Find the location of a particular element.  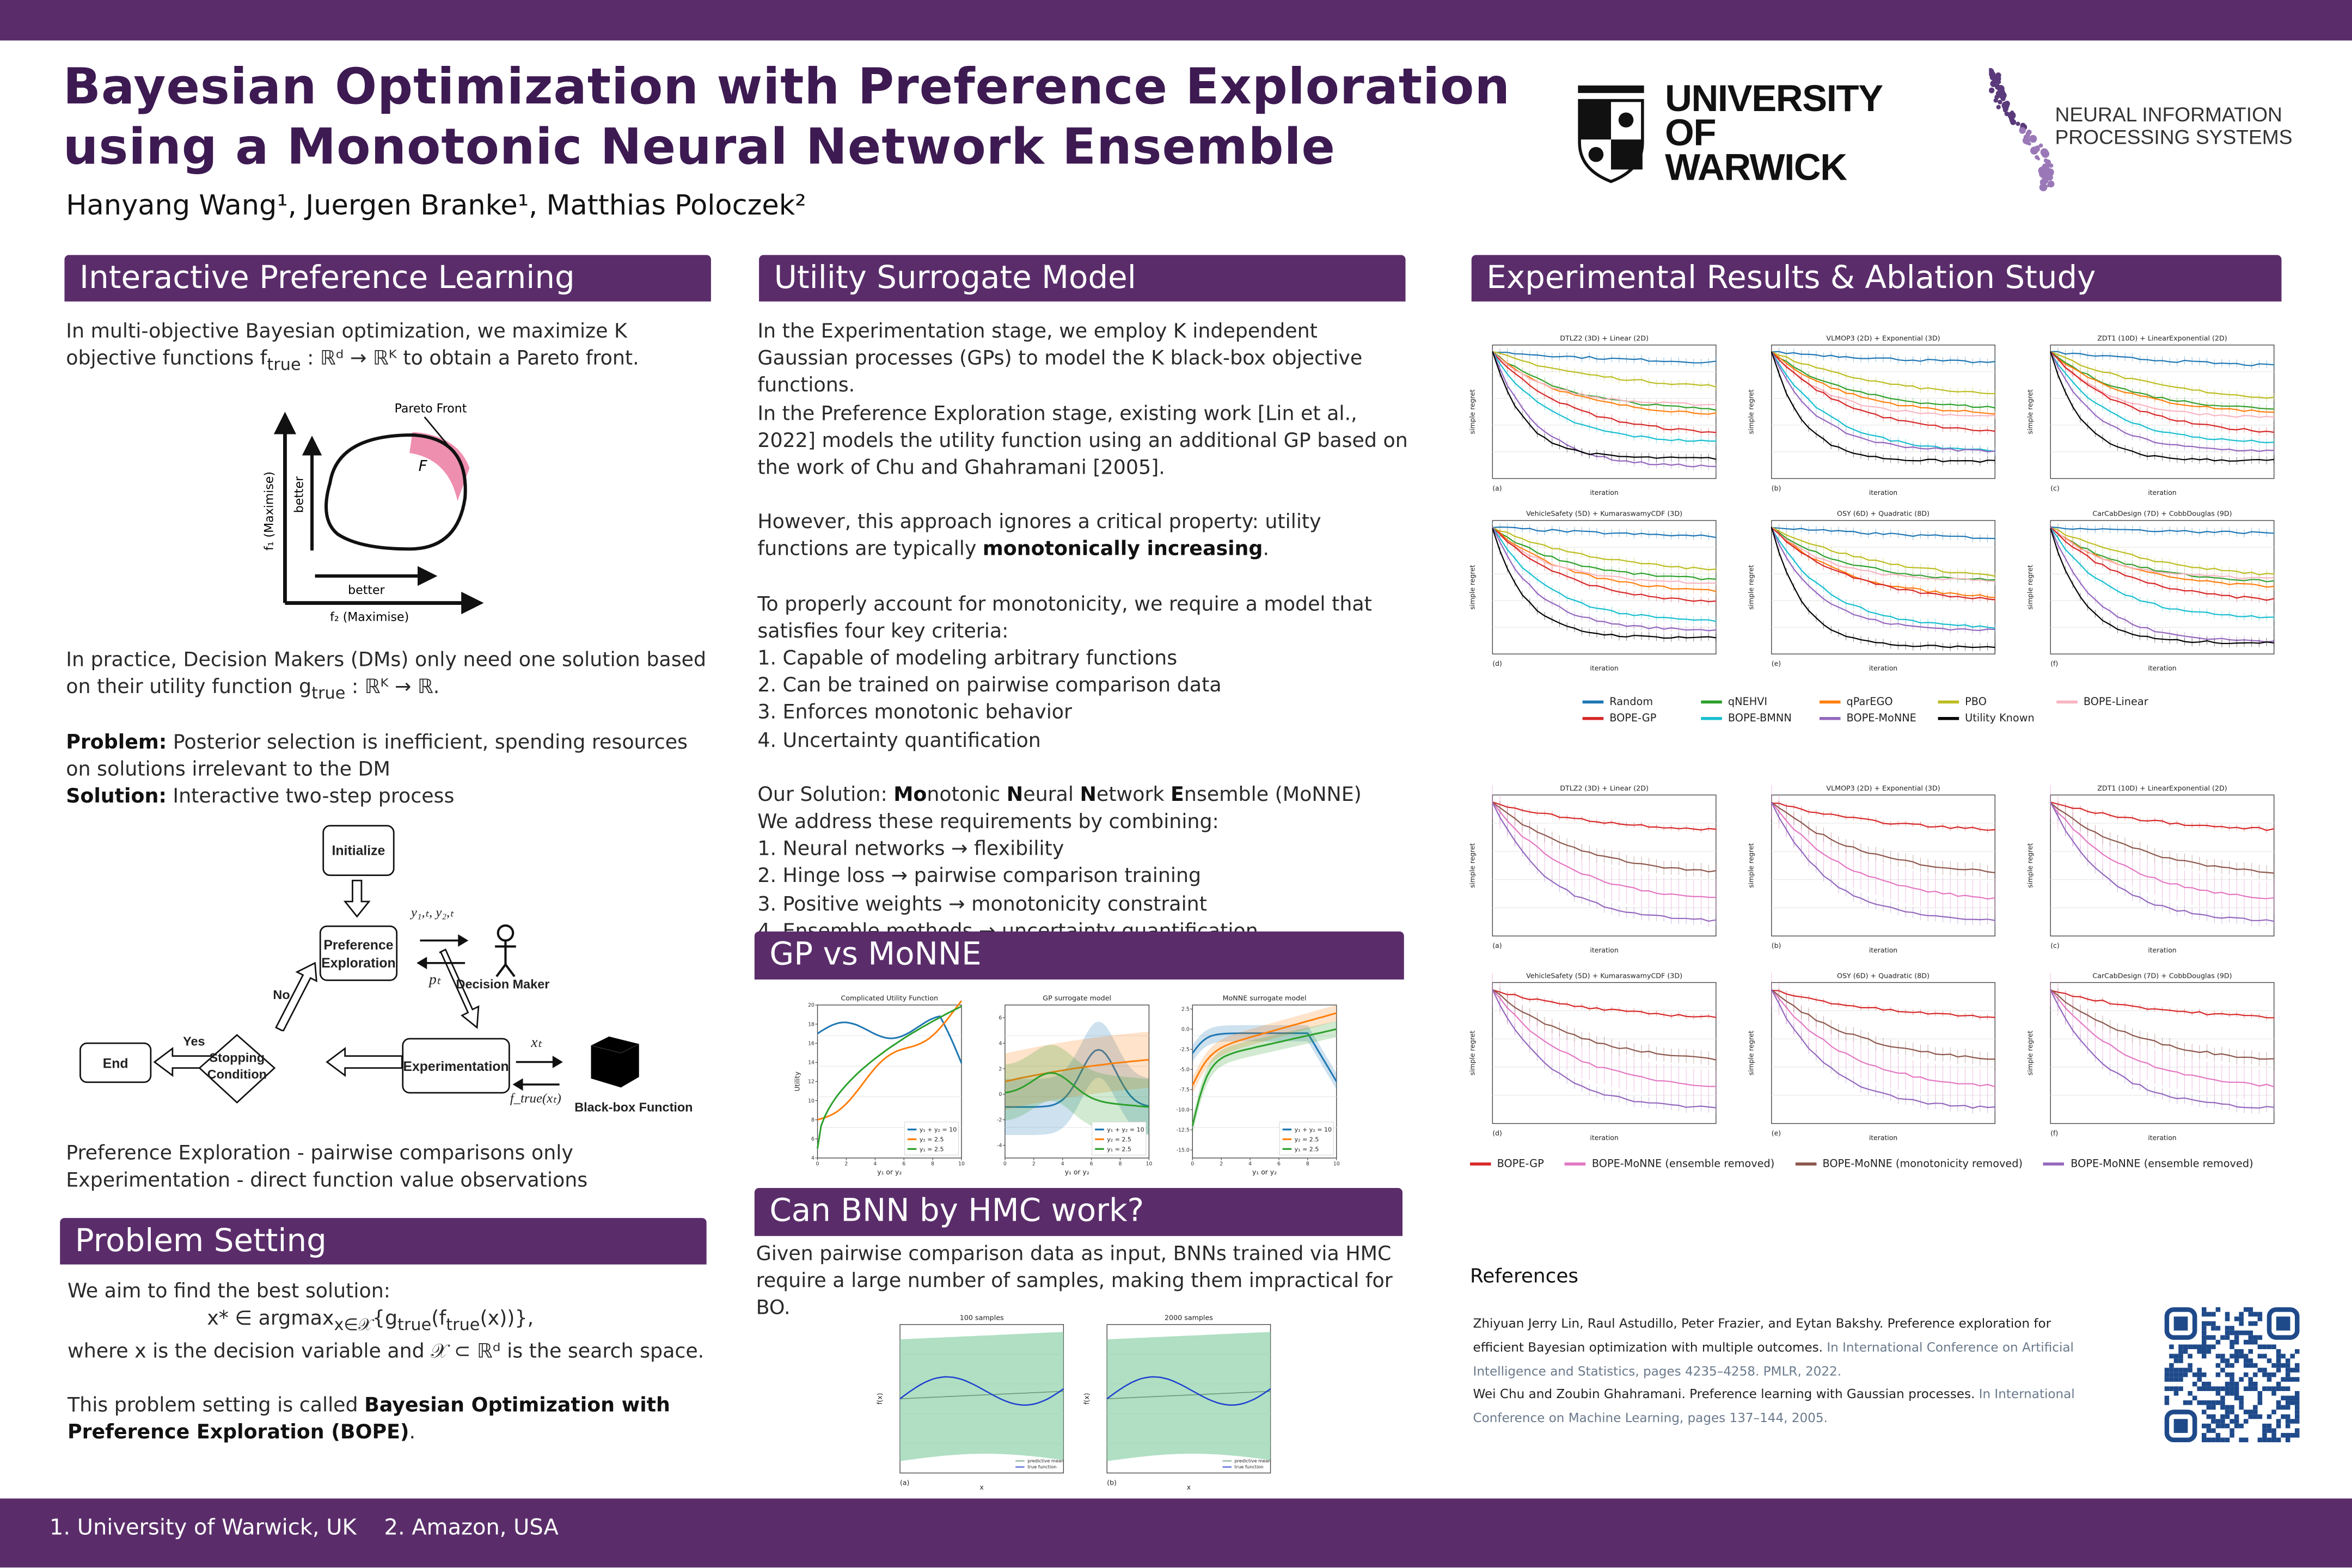

panel-label: (a) is located at coordinates (1497, 945).